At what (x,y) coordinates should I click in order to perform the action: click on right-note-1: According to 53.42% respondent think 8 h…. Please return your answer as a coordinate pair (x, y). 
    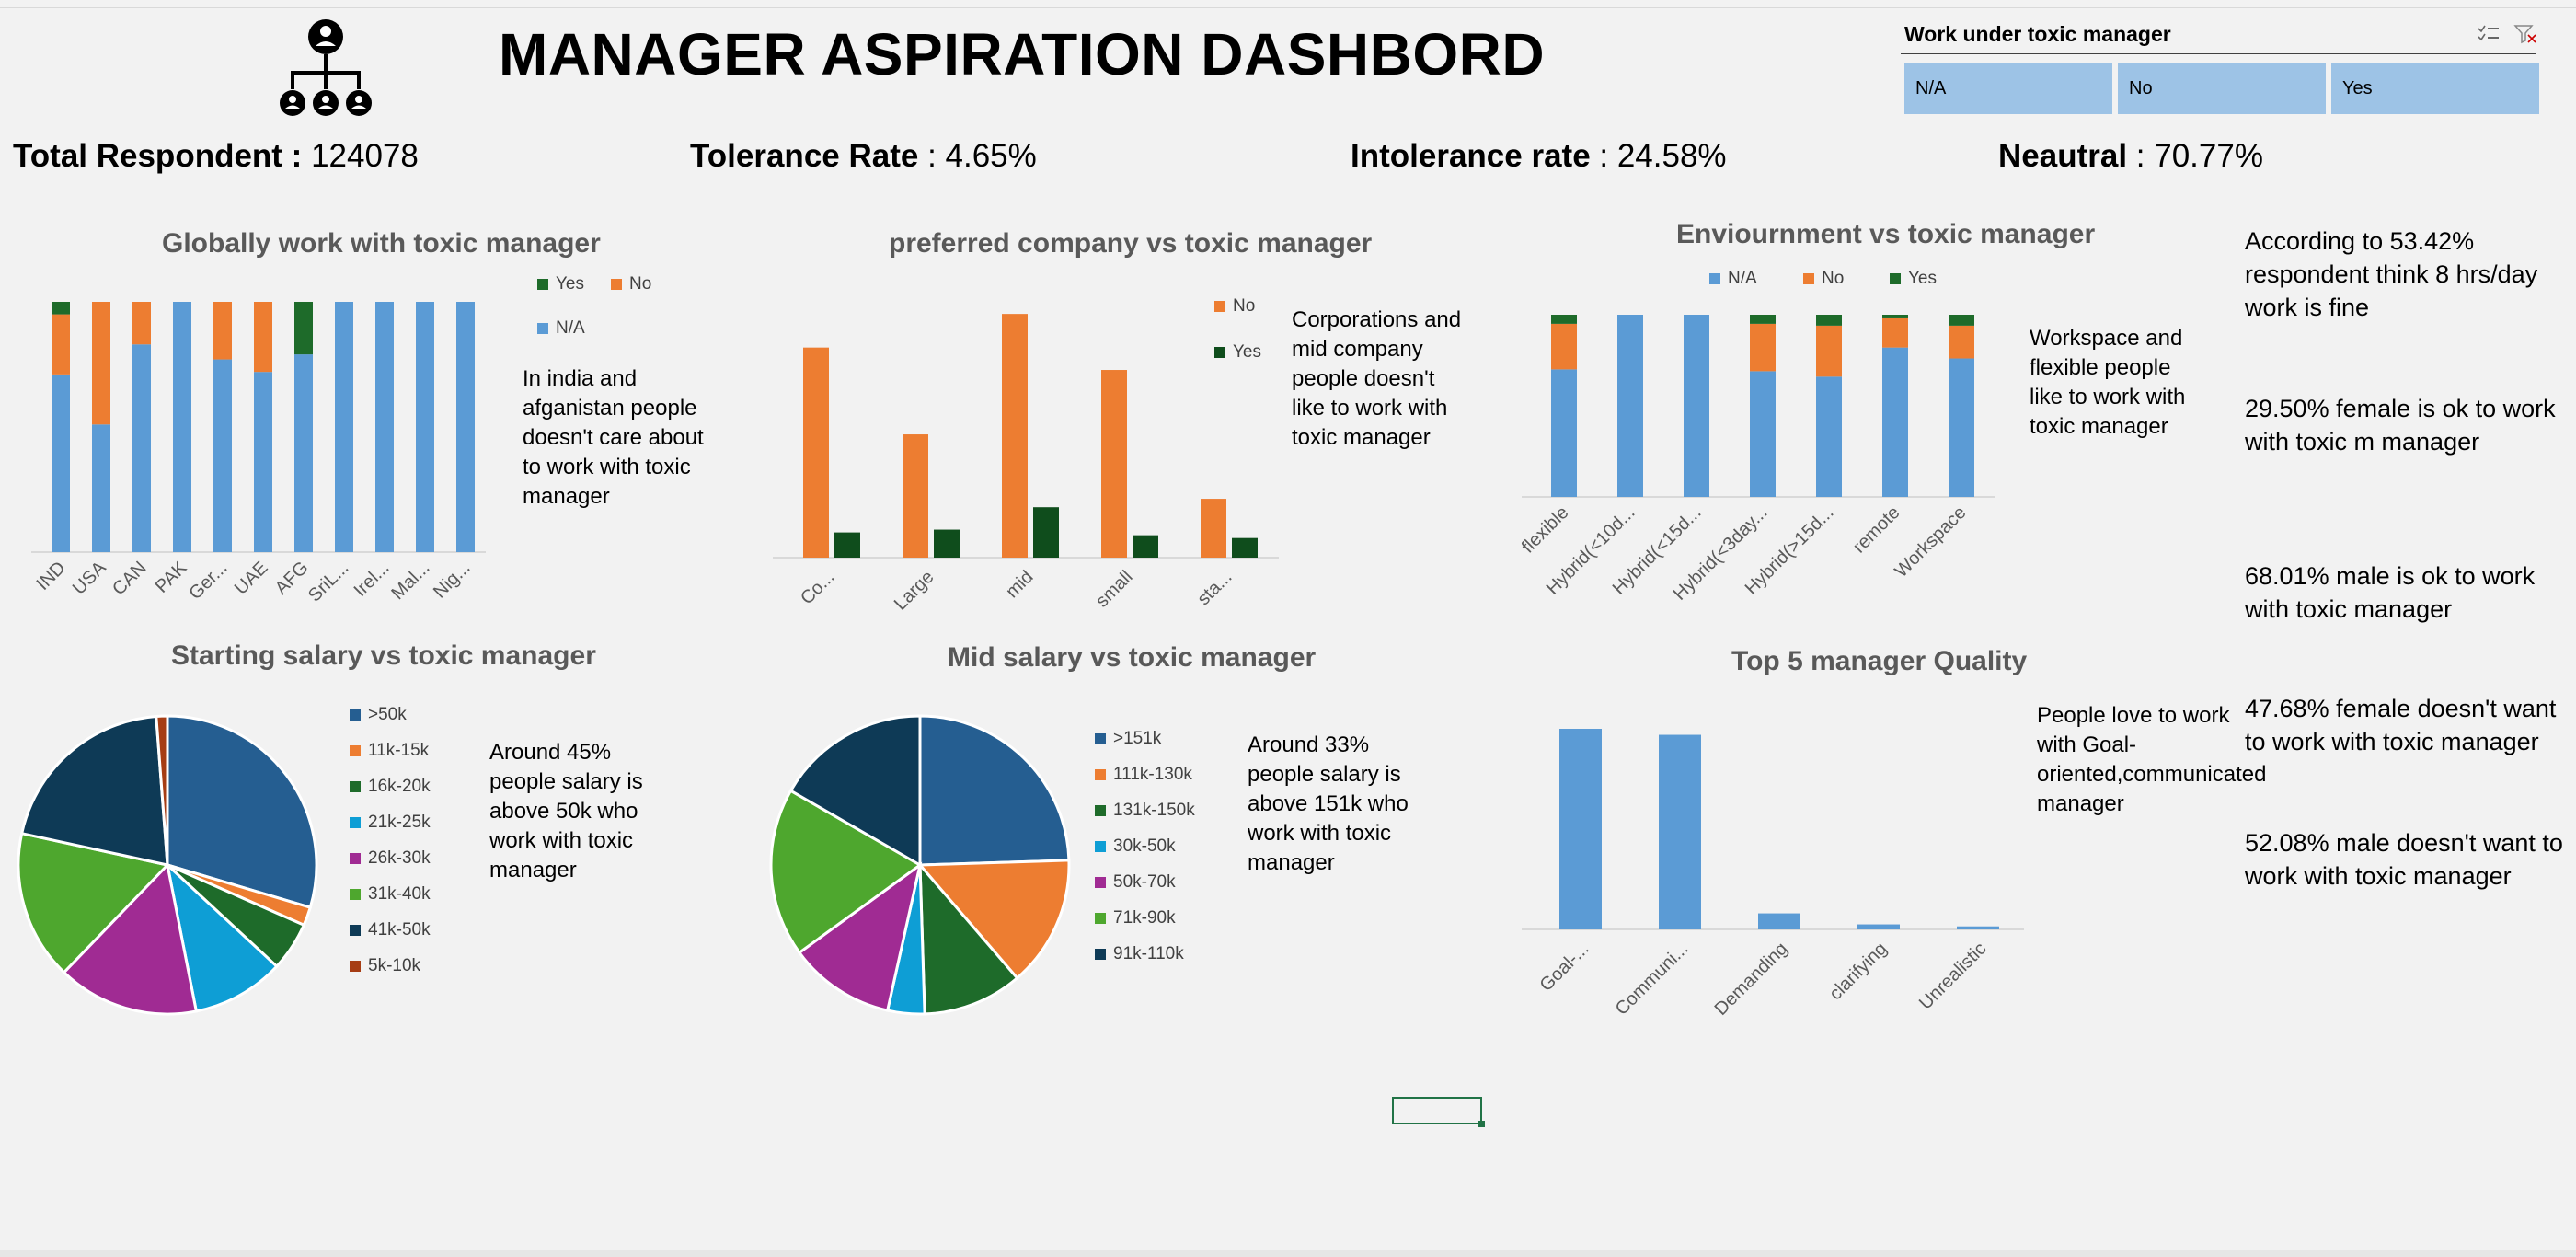
    Looking at the image, I should click on (2391, 274).